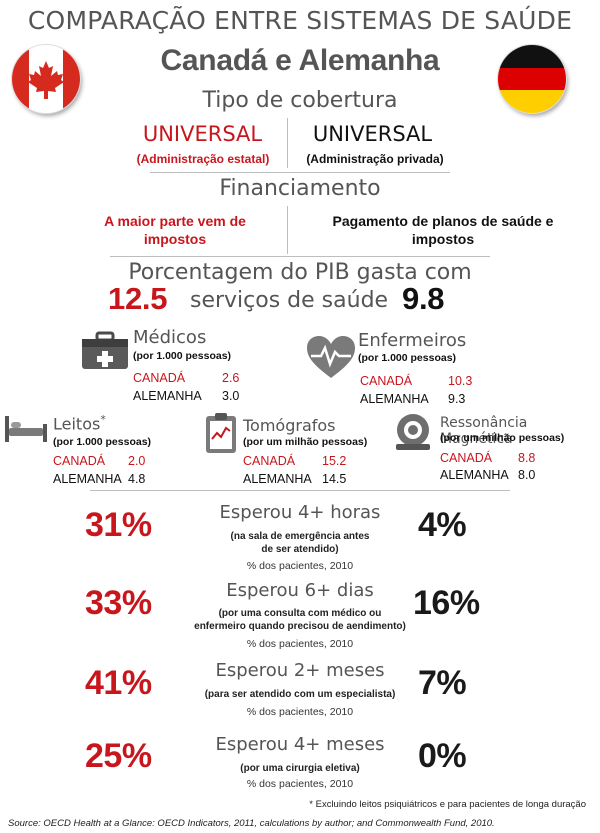  What do you see at coordinates (202, 134) in the screenshot?
I see `canada-coverage: UNIVERSAL` at bounding box center [202, 134].